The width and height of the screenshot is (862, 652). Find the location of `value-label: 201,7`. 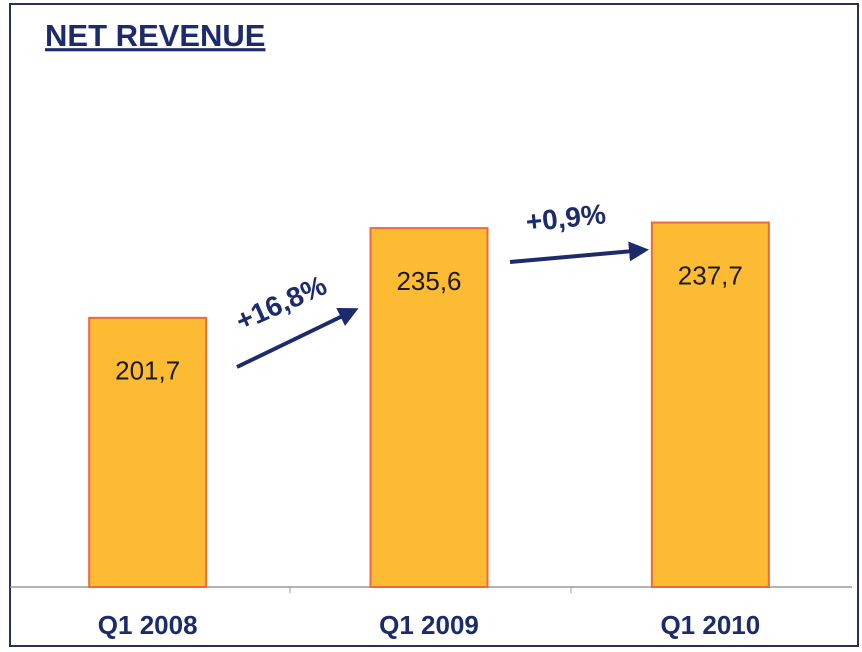

value-label: 201,7 is located at coordinates (147, 371).